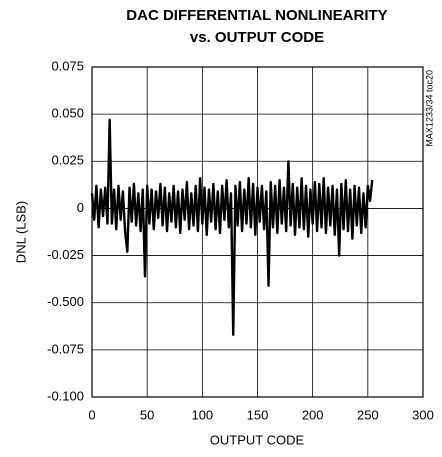  What do you see at coordinates (65, 395) in the screenshot?
I see `y-tick-label: -0.100` at bounding box center [65, 395].